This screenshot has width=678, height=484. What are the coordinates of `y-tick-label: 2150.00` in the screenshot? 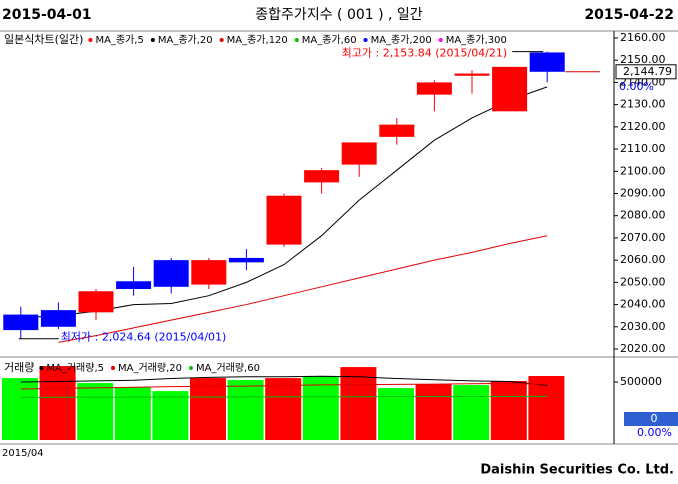 It's located at (643, 59).